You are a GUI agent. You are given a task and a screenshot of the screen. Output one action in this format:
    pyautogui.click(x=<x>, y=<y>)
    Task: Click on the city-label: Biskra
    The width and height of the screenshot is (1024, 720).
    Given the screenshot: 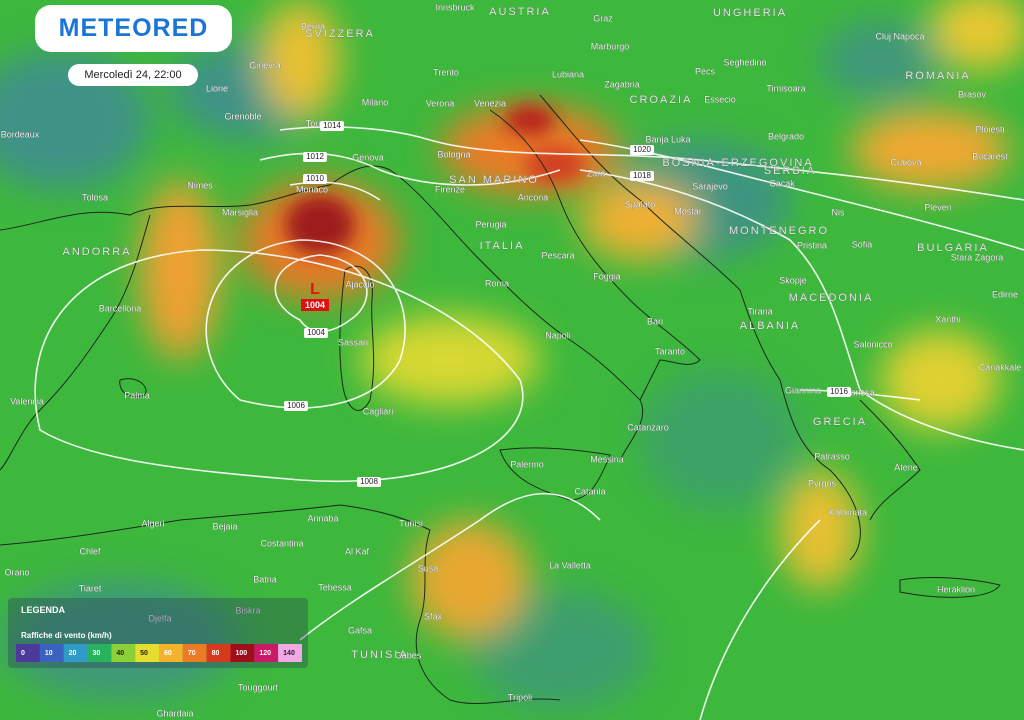 What is the action you would take?
    pyautogui.click(x=247, y=610)
    